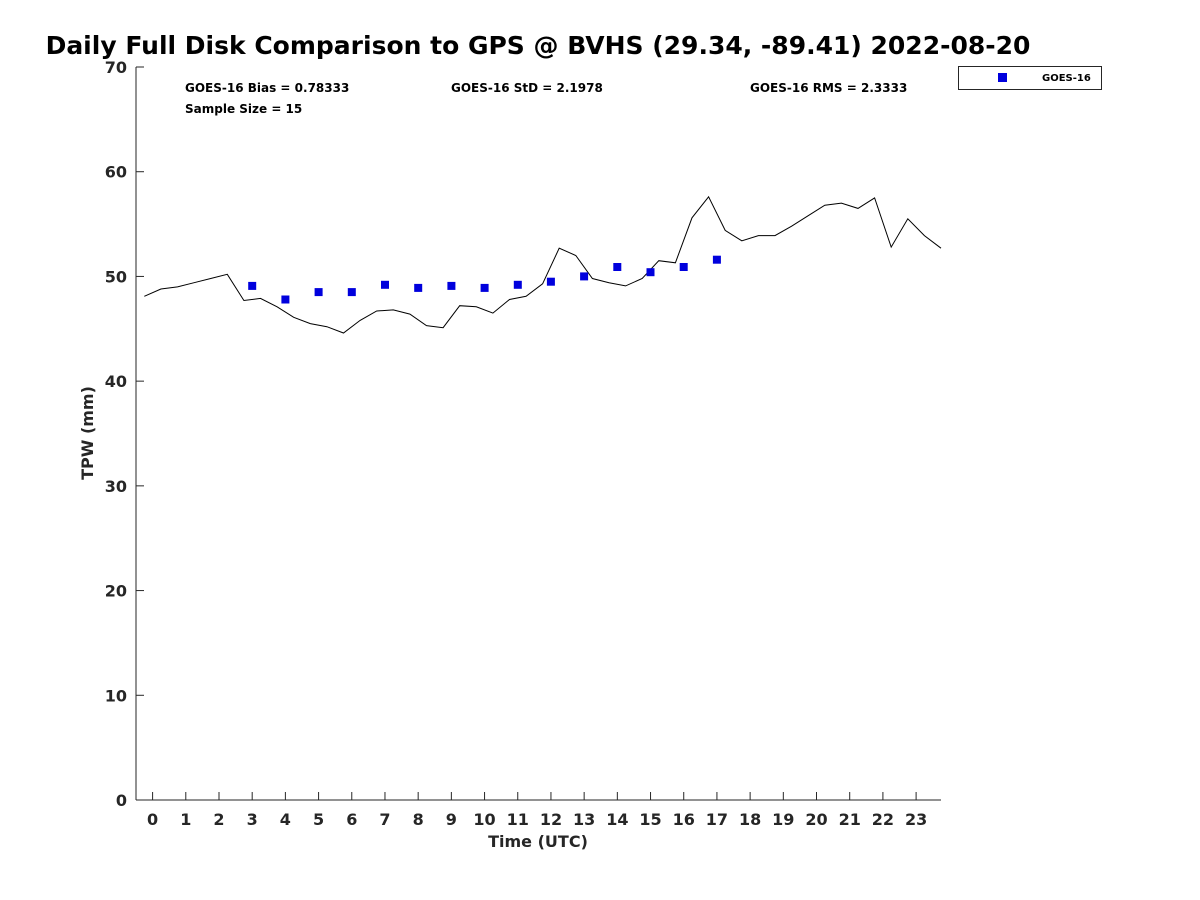 The width and height of the screenshot is (1200, 900). I want to click on x-tick-label: 5, so click(318, 819).